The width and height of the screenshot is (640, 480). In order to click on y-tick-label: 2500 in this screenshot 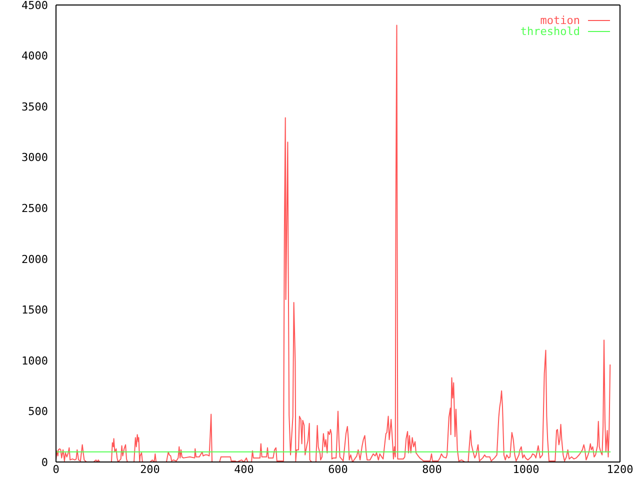, I will do `click(35, 209)`.